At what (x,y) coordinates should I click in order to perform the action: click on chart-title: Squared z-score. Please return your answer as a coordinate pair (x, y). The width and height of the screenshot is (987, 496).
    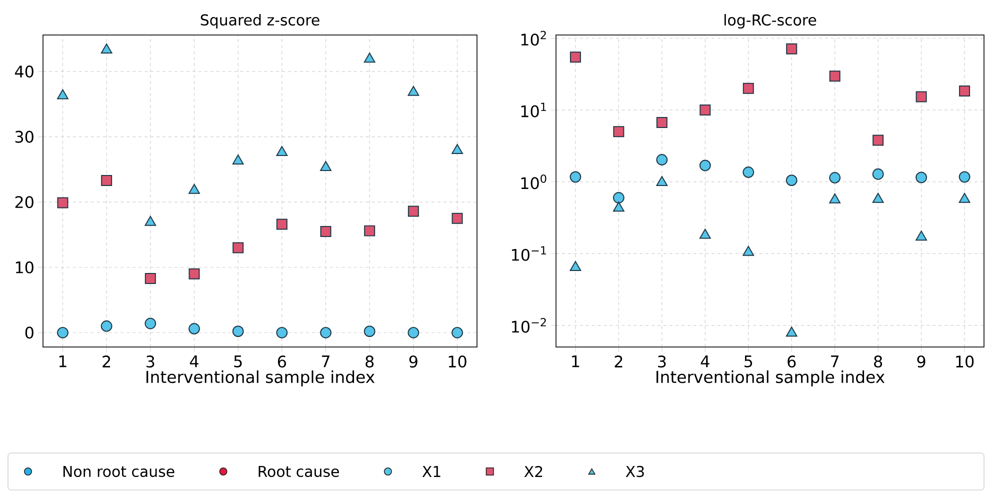
    Looking at the image, I should click on (260, 21).